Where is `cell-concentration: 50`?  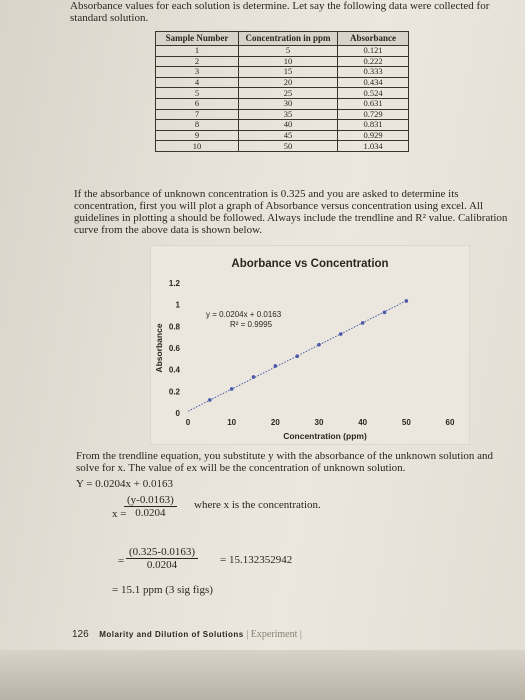 cell-concentration: 50 is located at coordinates (288, 146).